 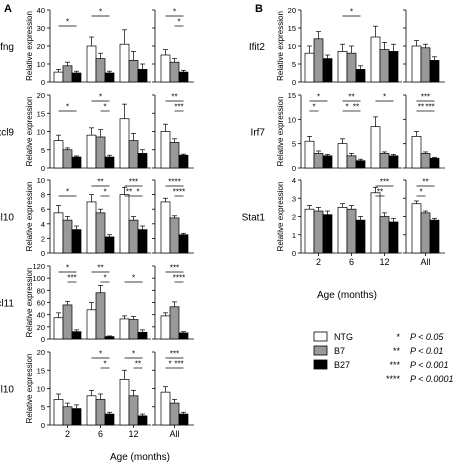 I want to click on significance-text-3: P < 0.001, so click(x=429, y=365).